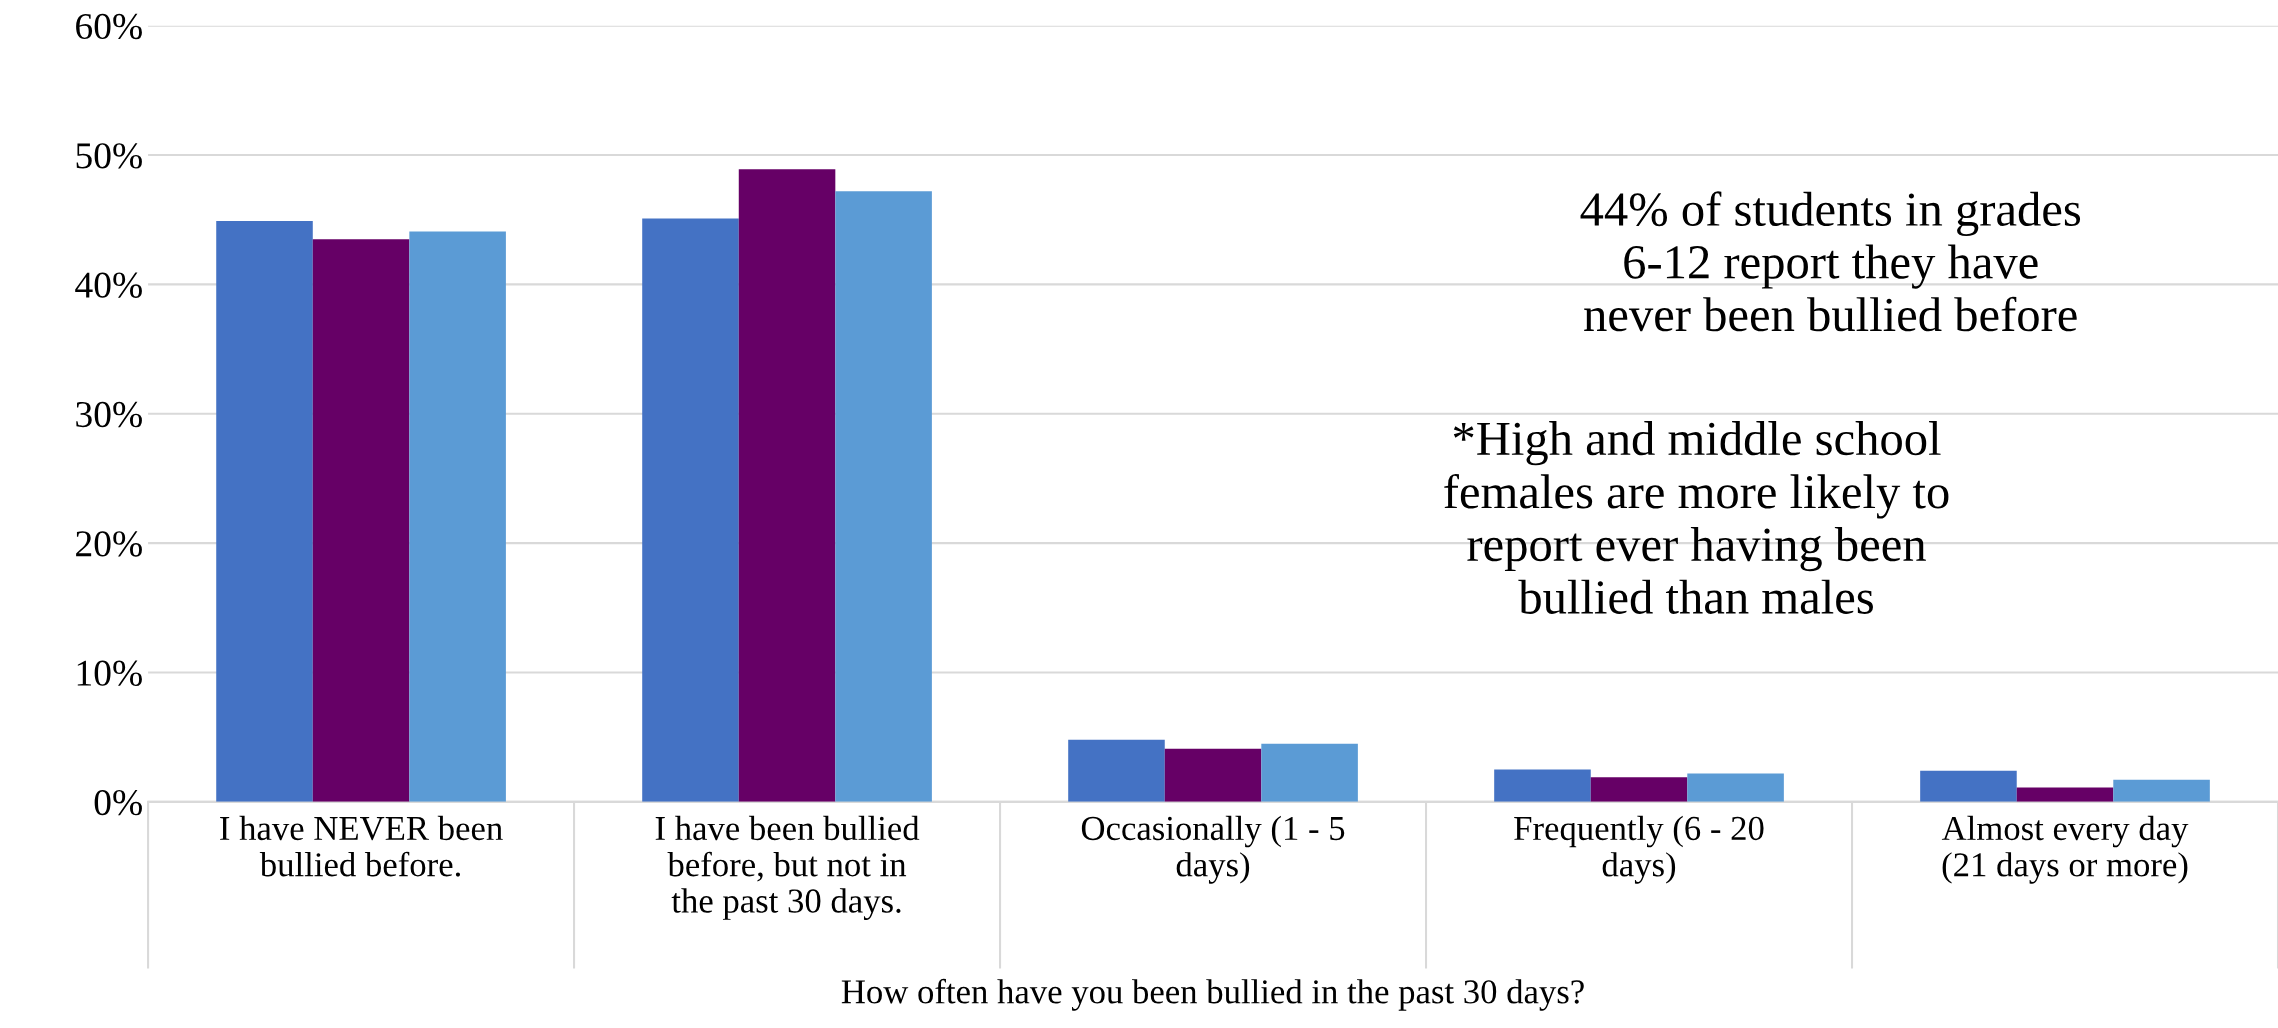 The image size is (2278, 1028). I want to click on x-tick-label: Almost every day (21 days or more), so click(2065, 849).